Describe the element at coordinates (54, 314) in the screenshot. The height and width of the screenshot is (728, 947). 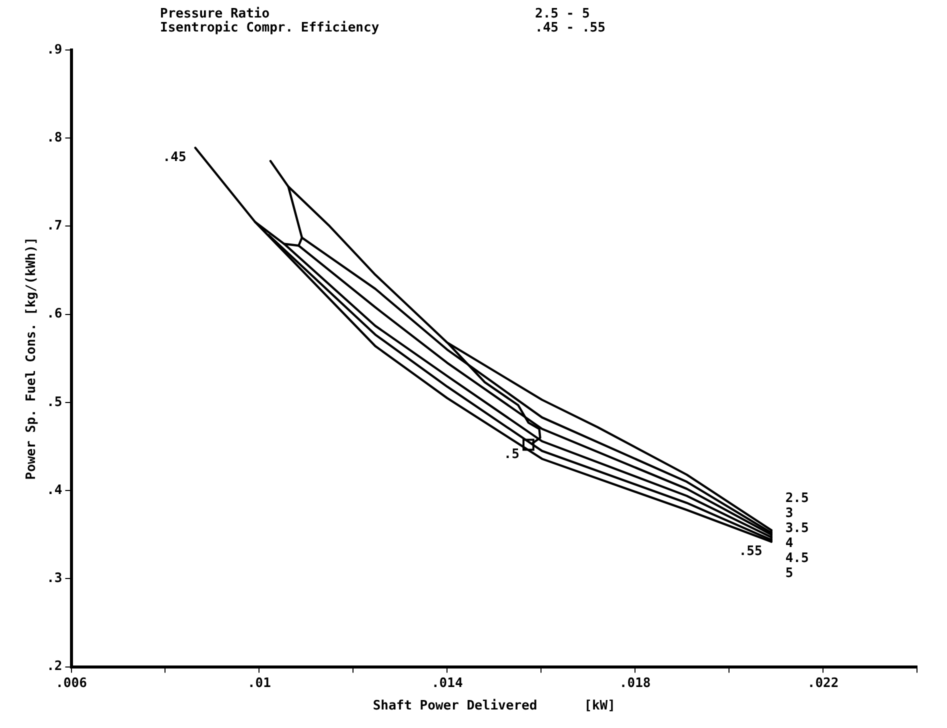
I see `y-tick-label: .6` at that location.